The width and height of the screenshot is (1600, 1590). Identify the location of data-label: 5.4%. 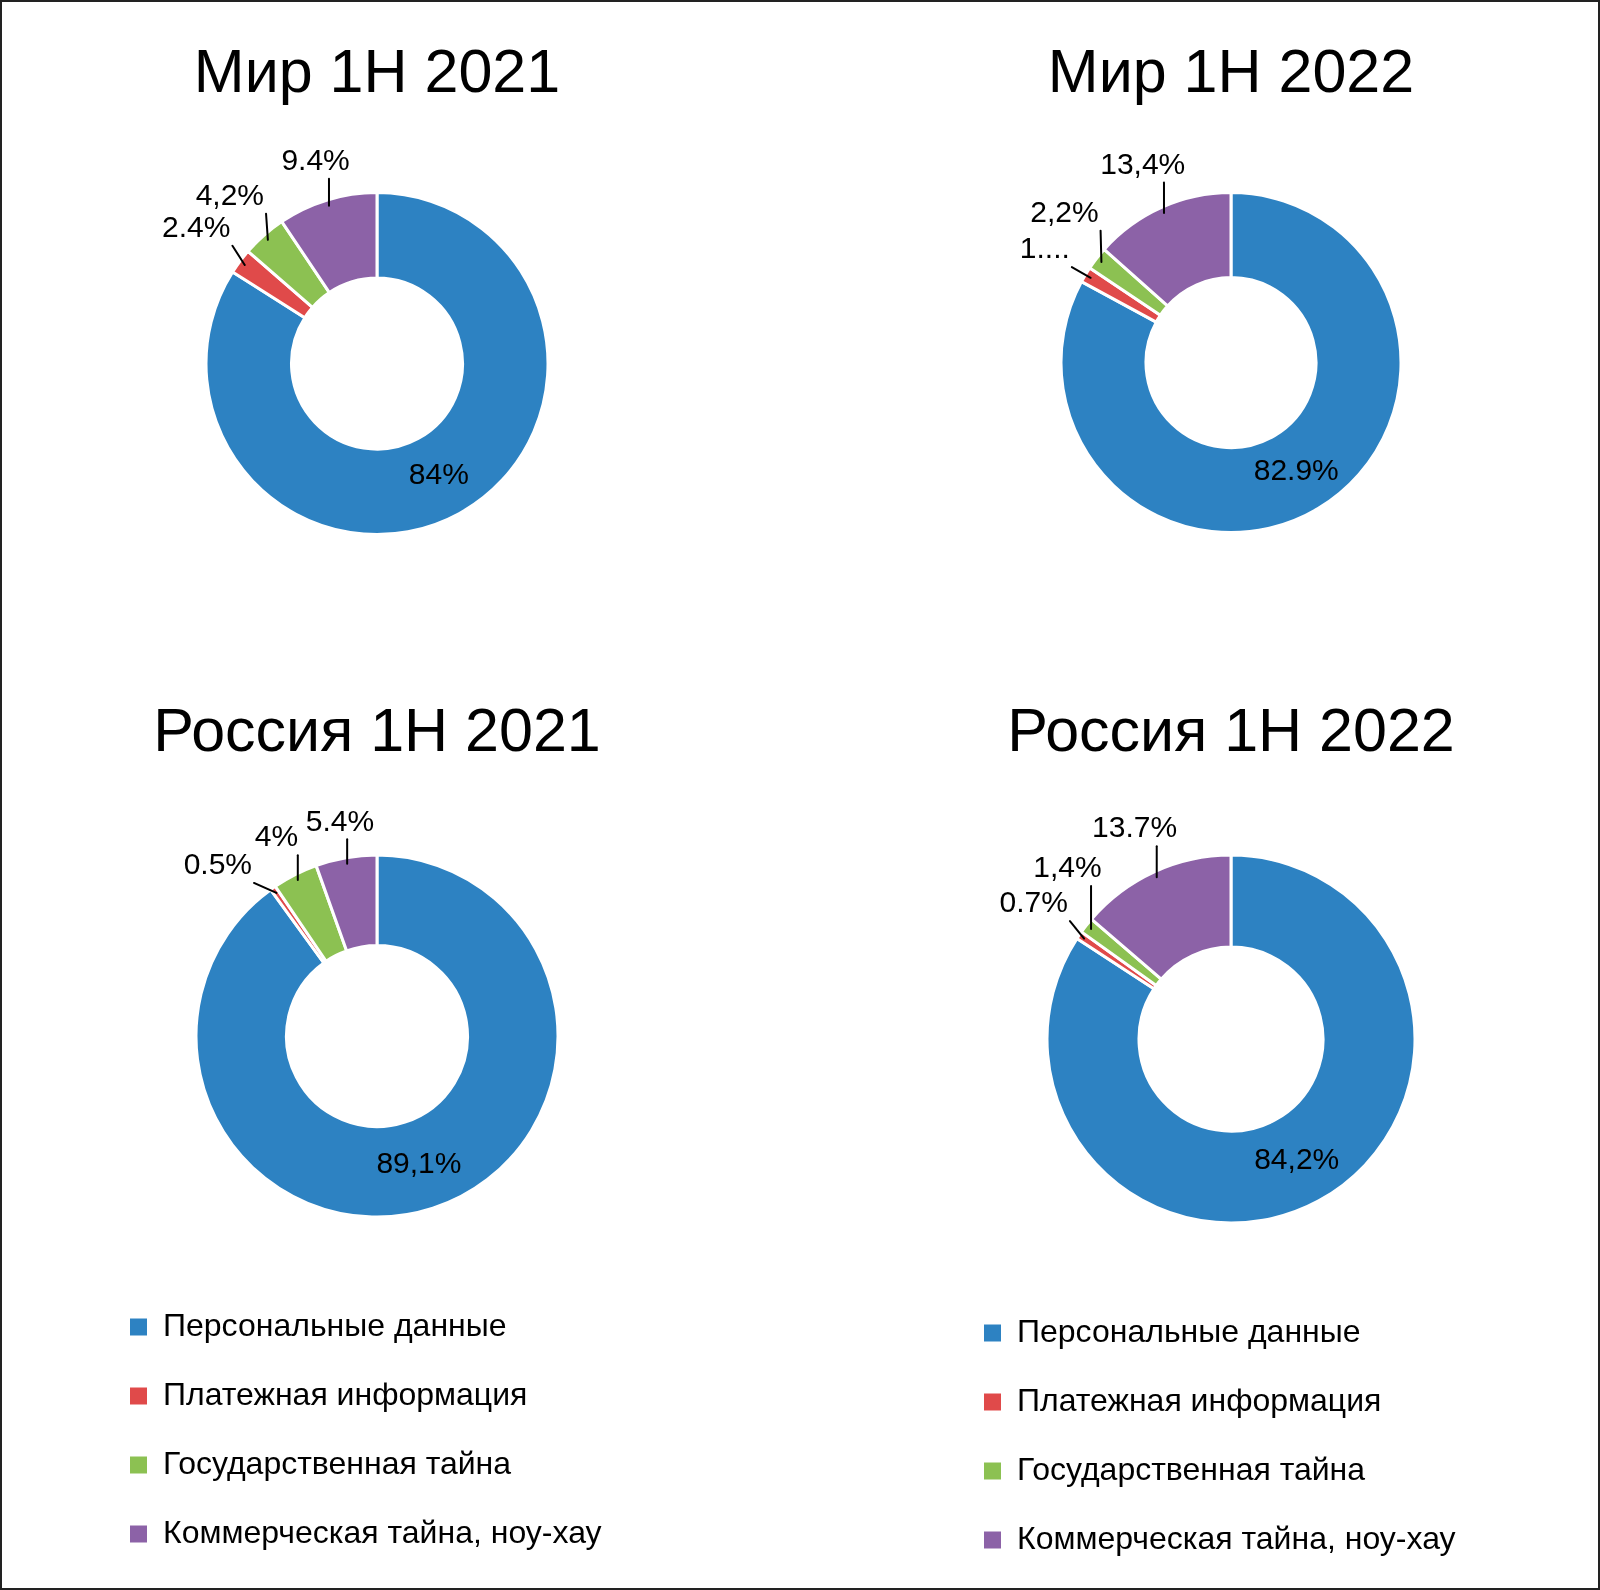
(340, 820).